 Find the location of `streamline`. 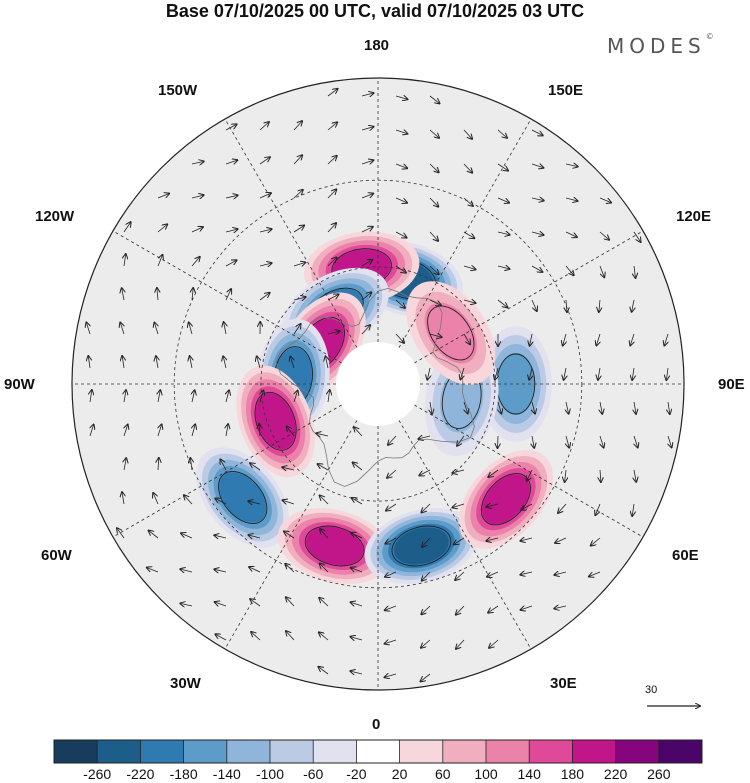

streamline is located at coordinates (421, 546).